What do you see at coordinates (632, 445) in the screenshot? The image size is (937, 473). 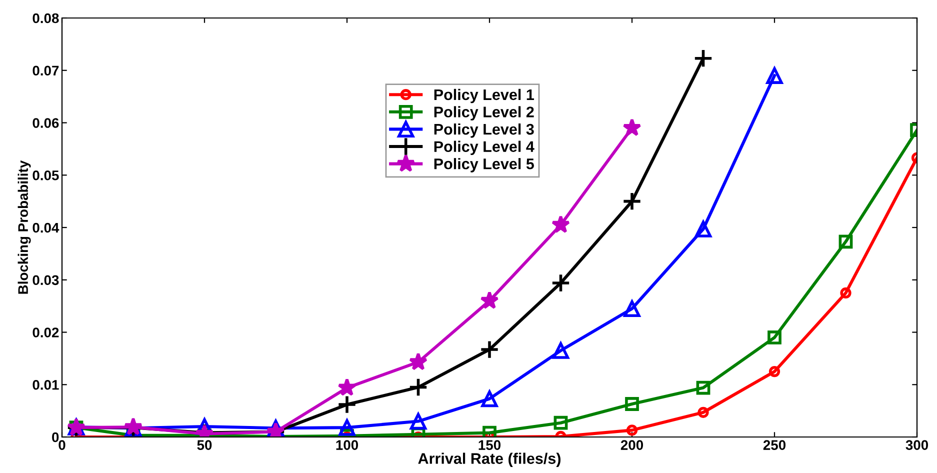 I see `x-tick-label: 200` at bounding box center [632, 445].